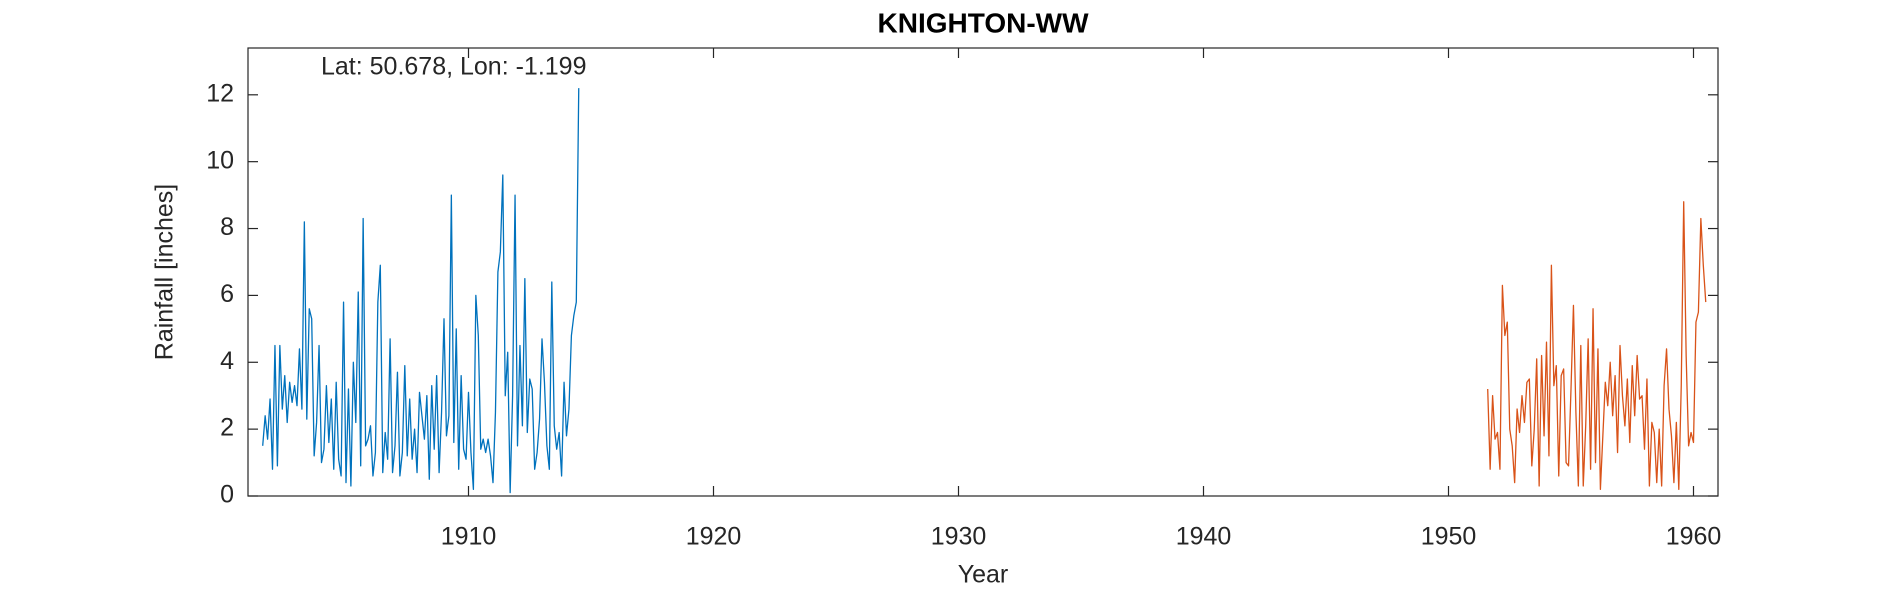 The image size is (1890, 591). Describe the element at coordinates (454, 67) in the screenshot. I see `annotation: Lat: 50.678, Lon: -1.199` at that location.